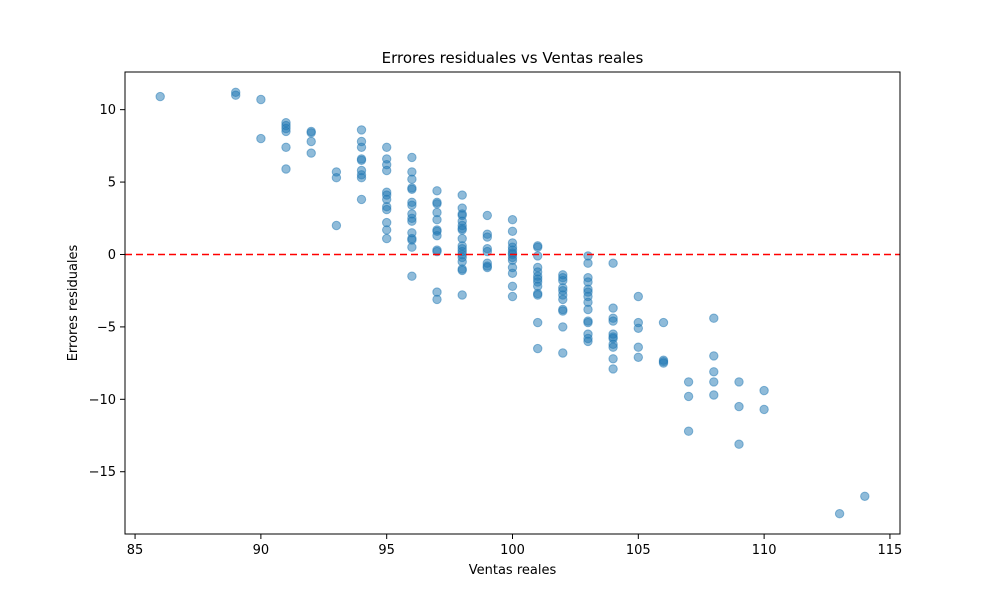  What do you see at coordinates (512, 550) in the screenshot?
I see `x-tick-label: 100` at bounding box center [512, 550].